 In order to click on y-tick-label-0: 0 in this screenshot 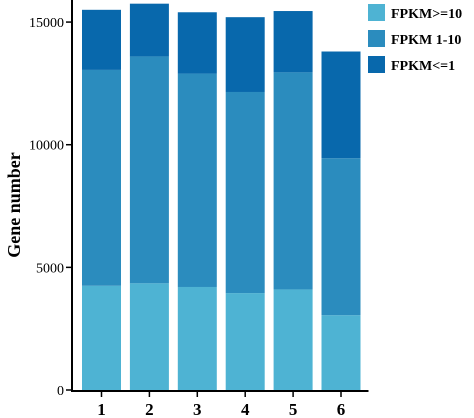, I will do `click(60, 391)`.